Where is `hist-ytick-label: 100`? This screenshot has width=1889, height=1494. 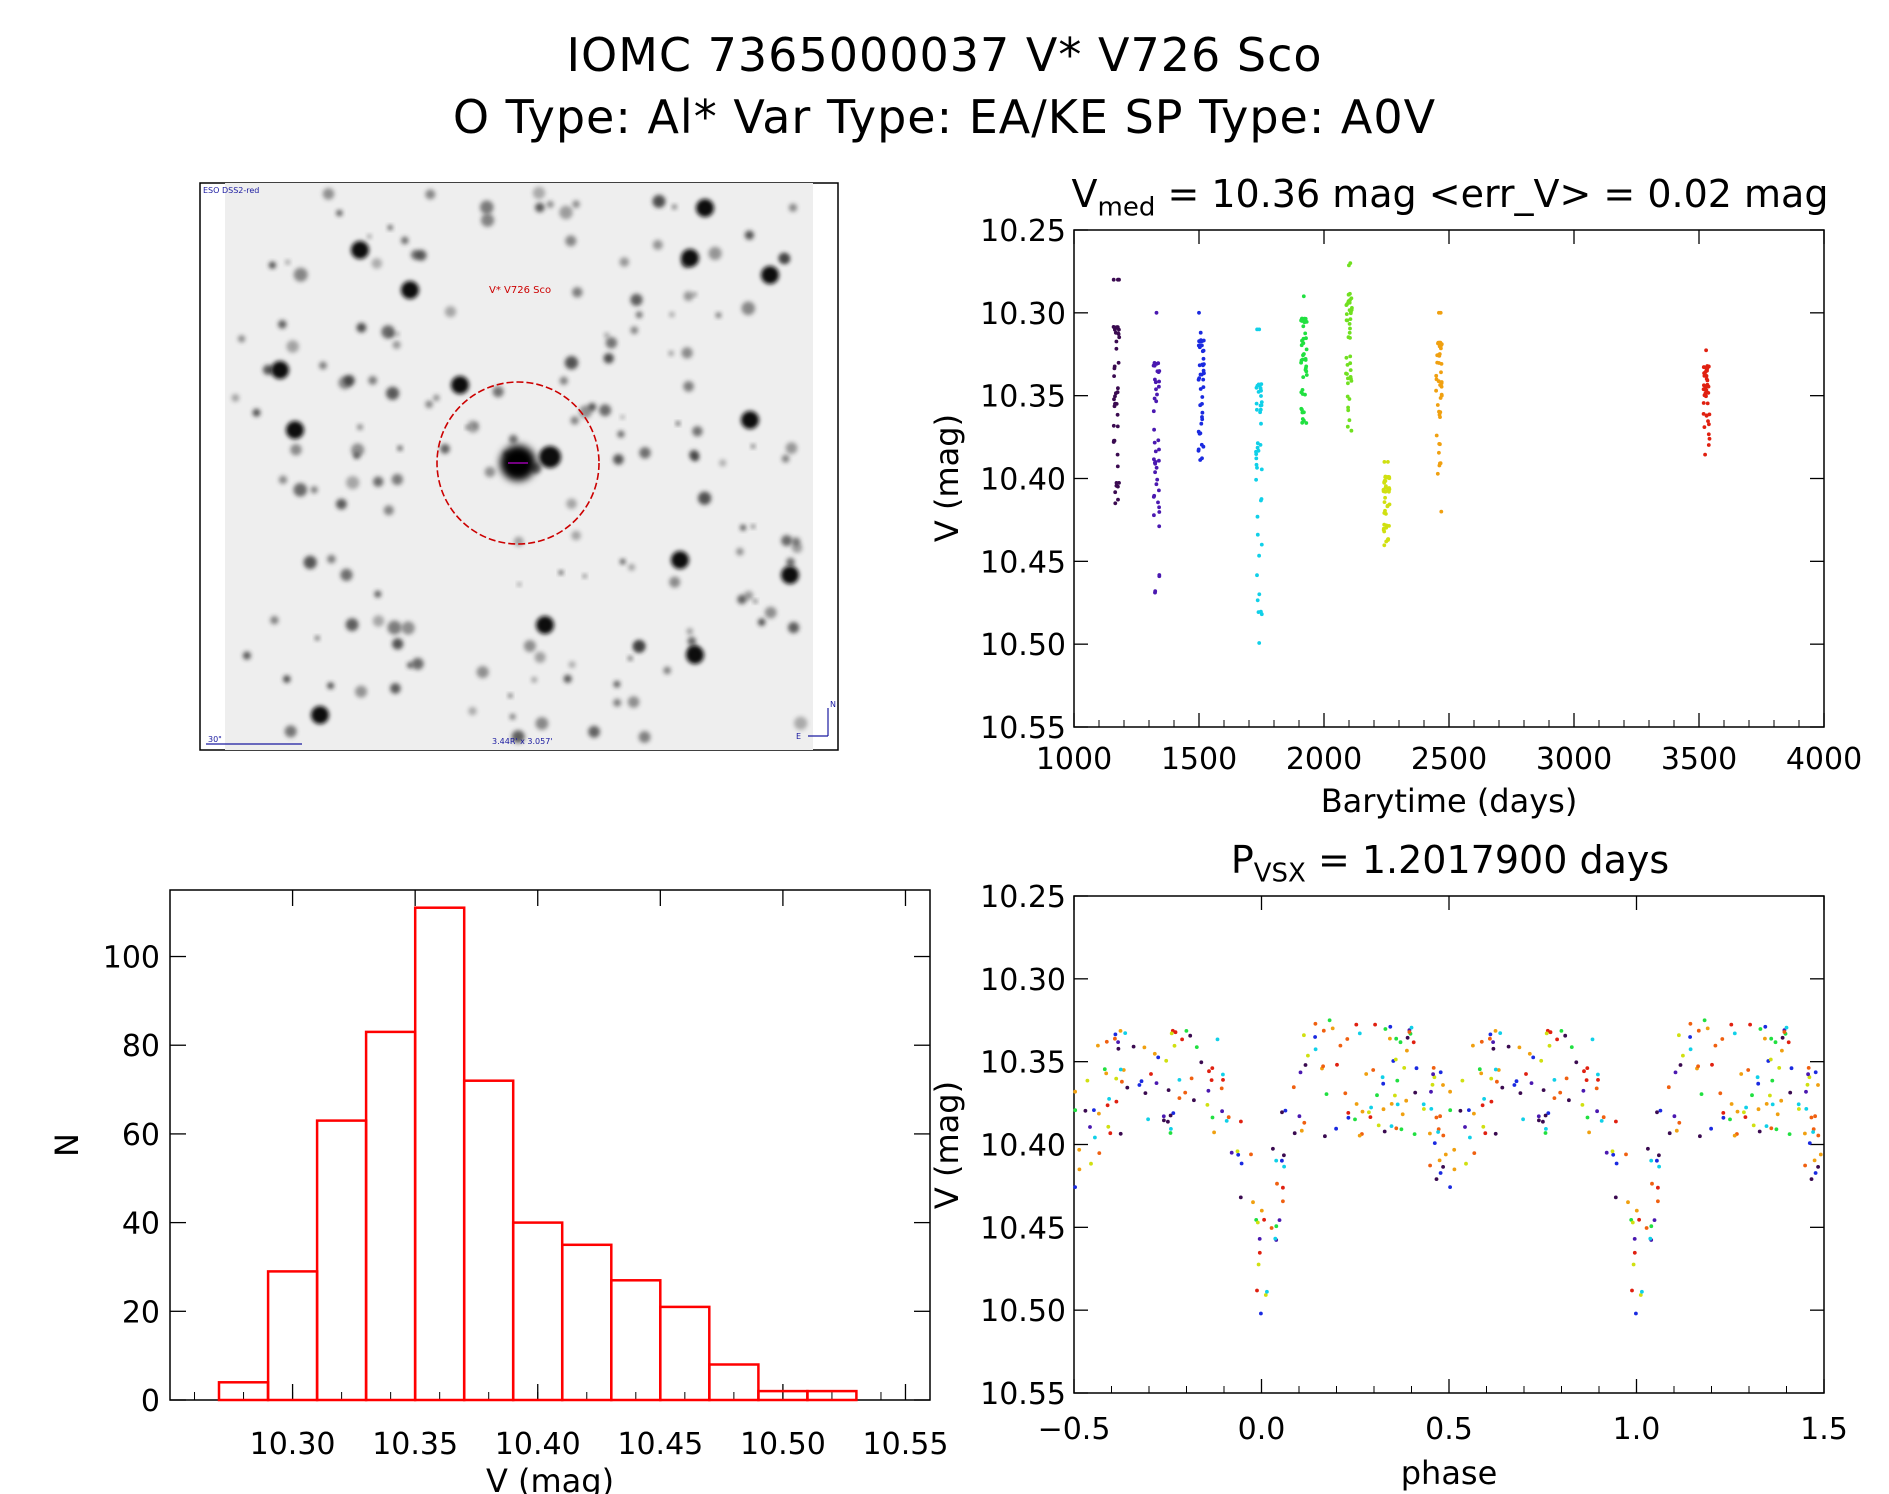 hist-ytick-label: 100 is located at coordinates (131, 958).